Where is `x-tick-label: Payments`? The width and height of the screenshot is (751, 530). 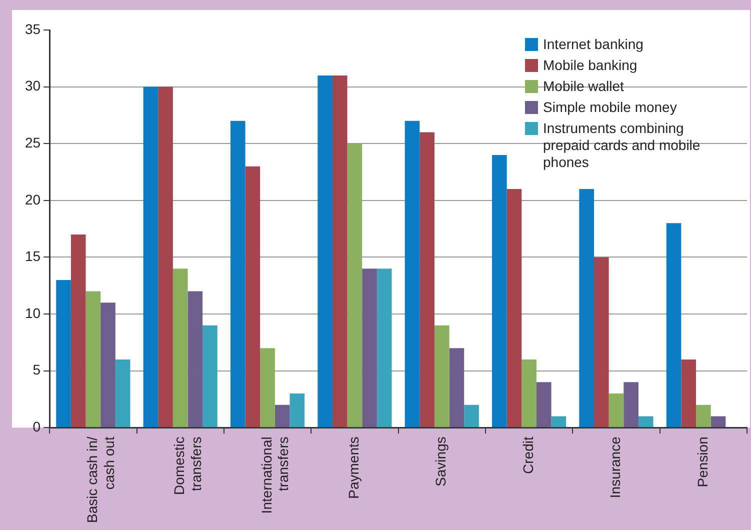
x-tick-label: Payments is located at coordinates (354, 467).